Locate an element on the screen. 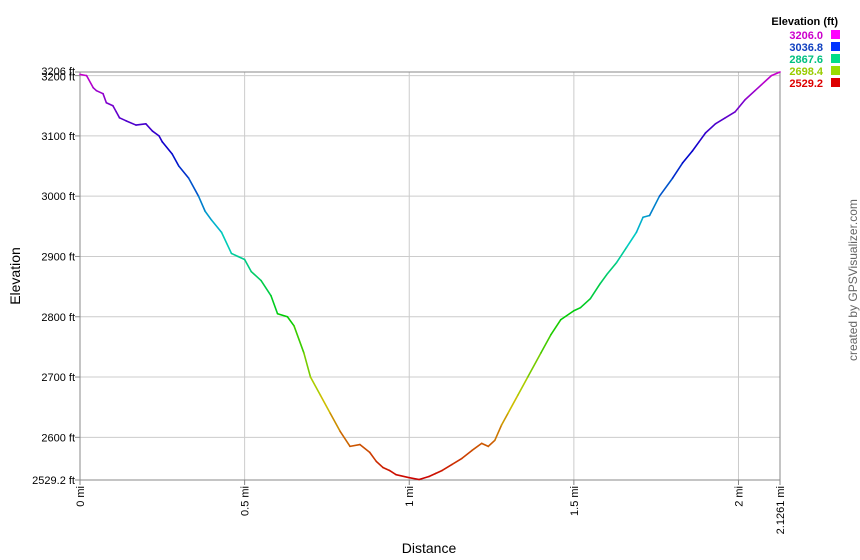 The width and height of the screenshot is (860, 560). legend-value: 3206.0 is located at coordinates (806, 36).